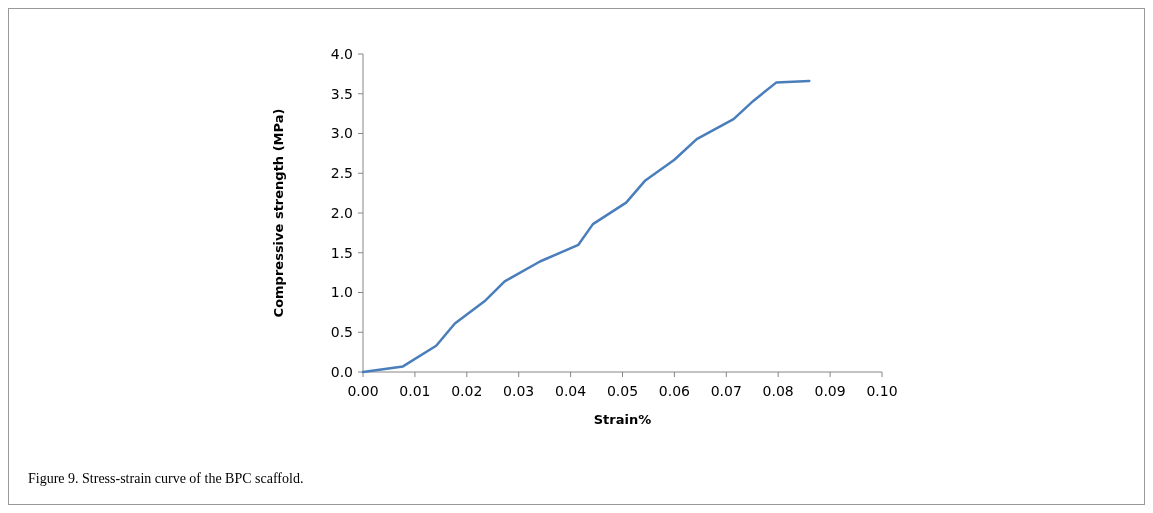 This screenshot has height=513, width=1153. What do you see at coordinates (674, 391) in the screenshot?
I see `x-tick-label: 0.06` at bounding box center [674, 391].